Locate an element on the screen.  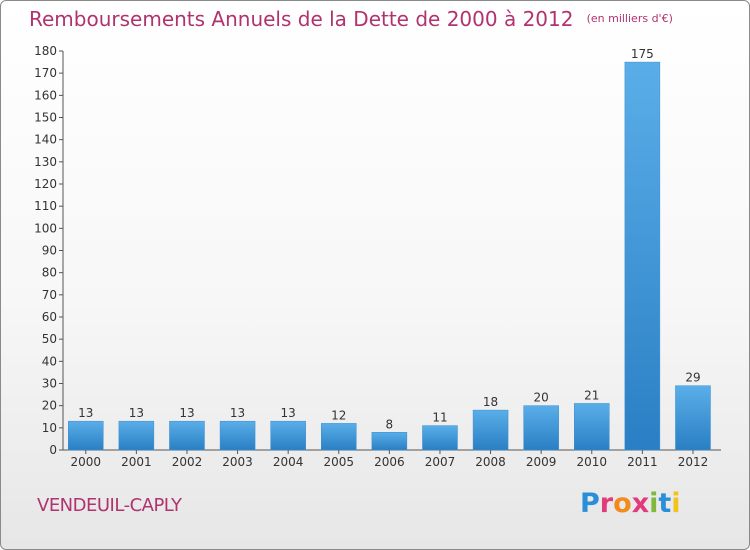
y-tick-label: 150 is located at coordinates (45, 118).